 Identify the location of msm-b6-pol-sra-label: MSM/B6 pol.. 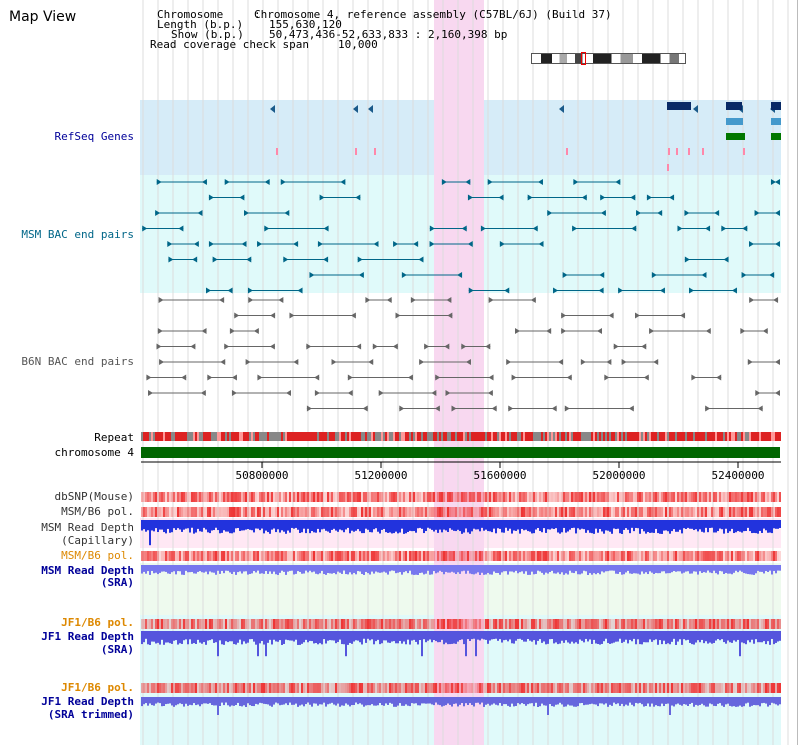
(97, 555).